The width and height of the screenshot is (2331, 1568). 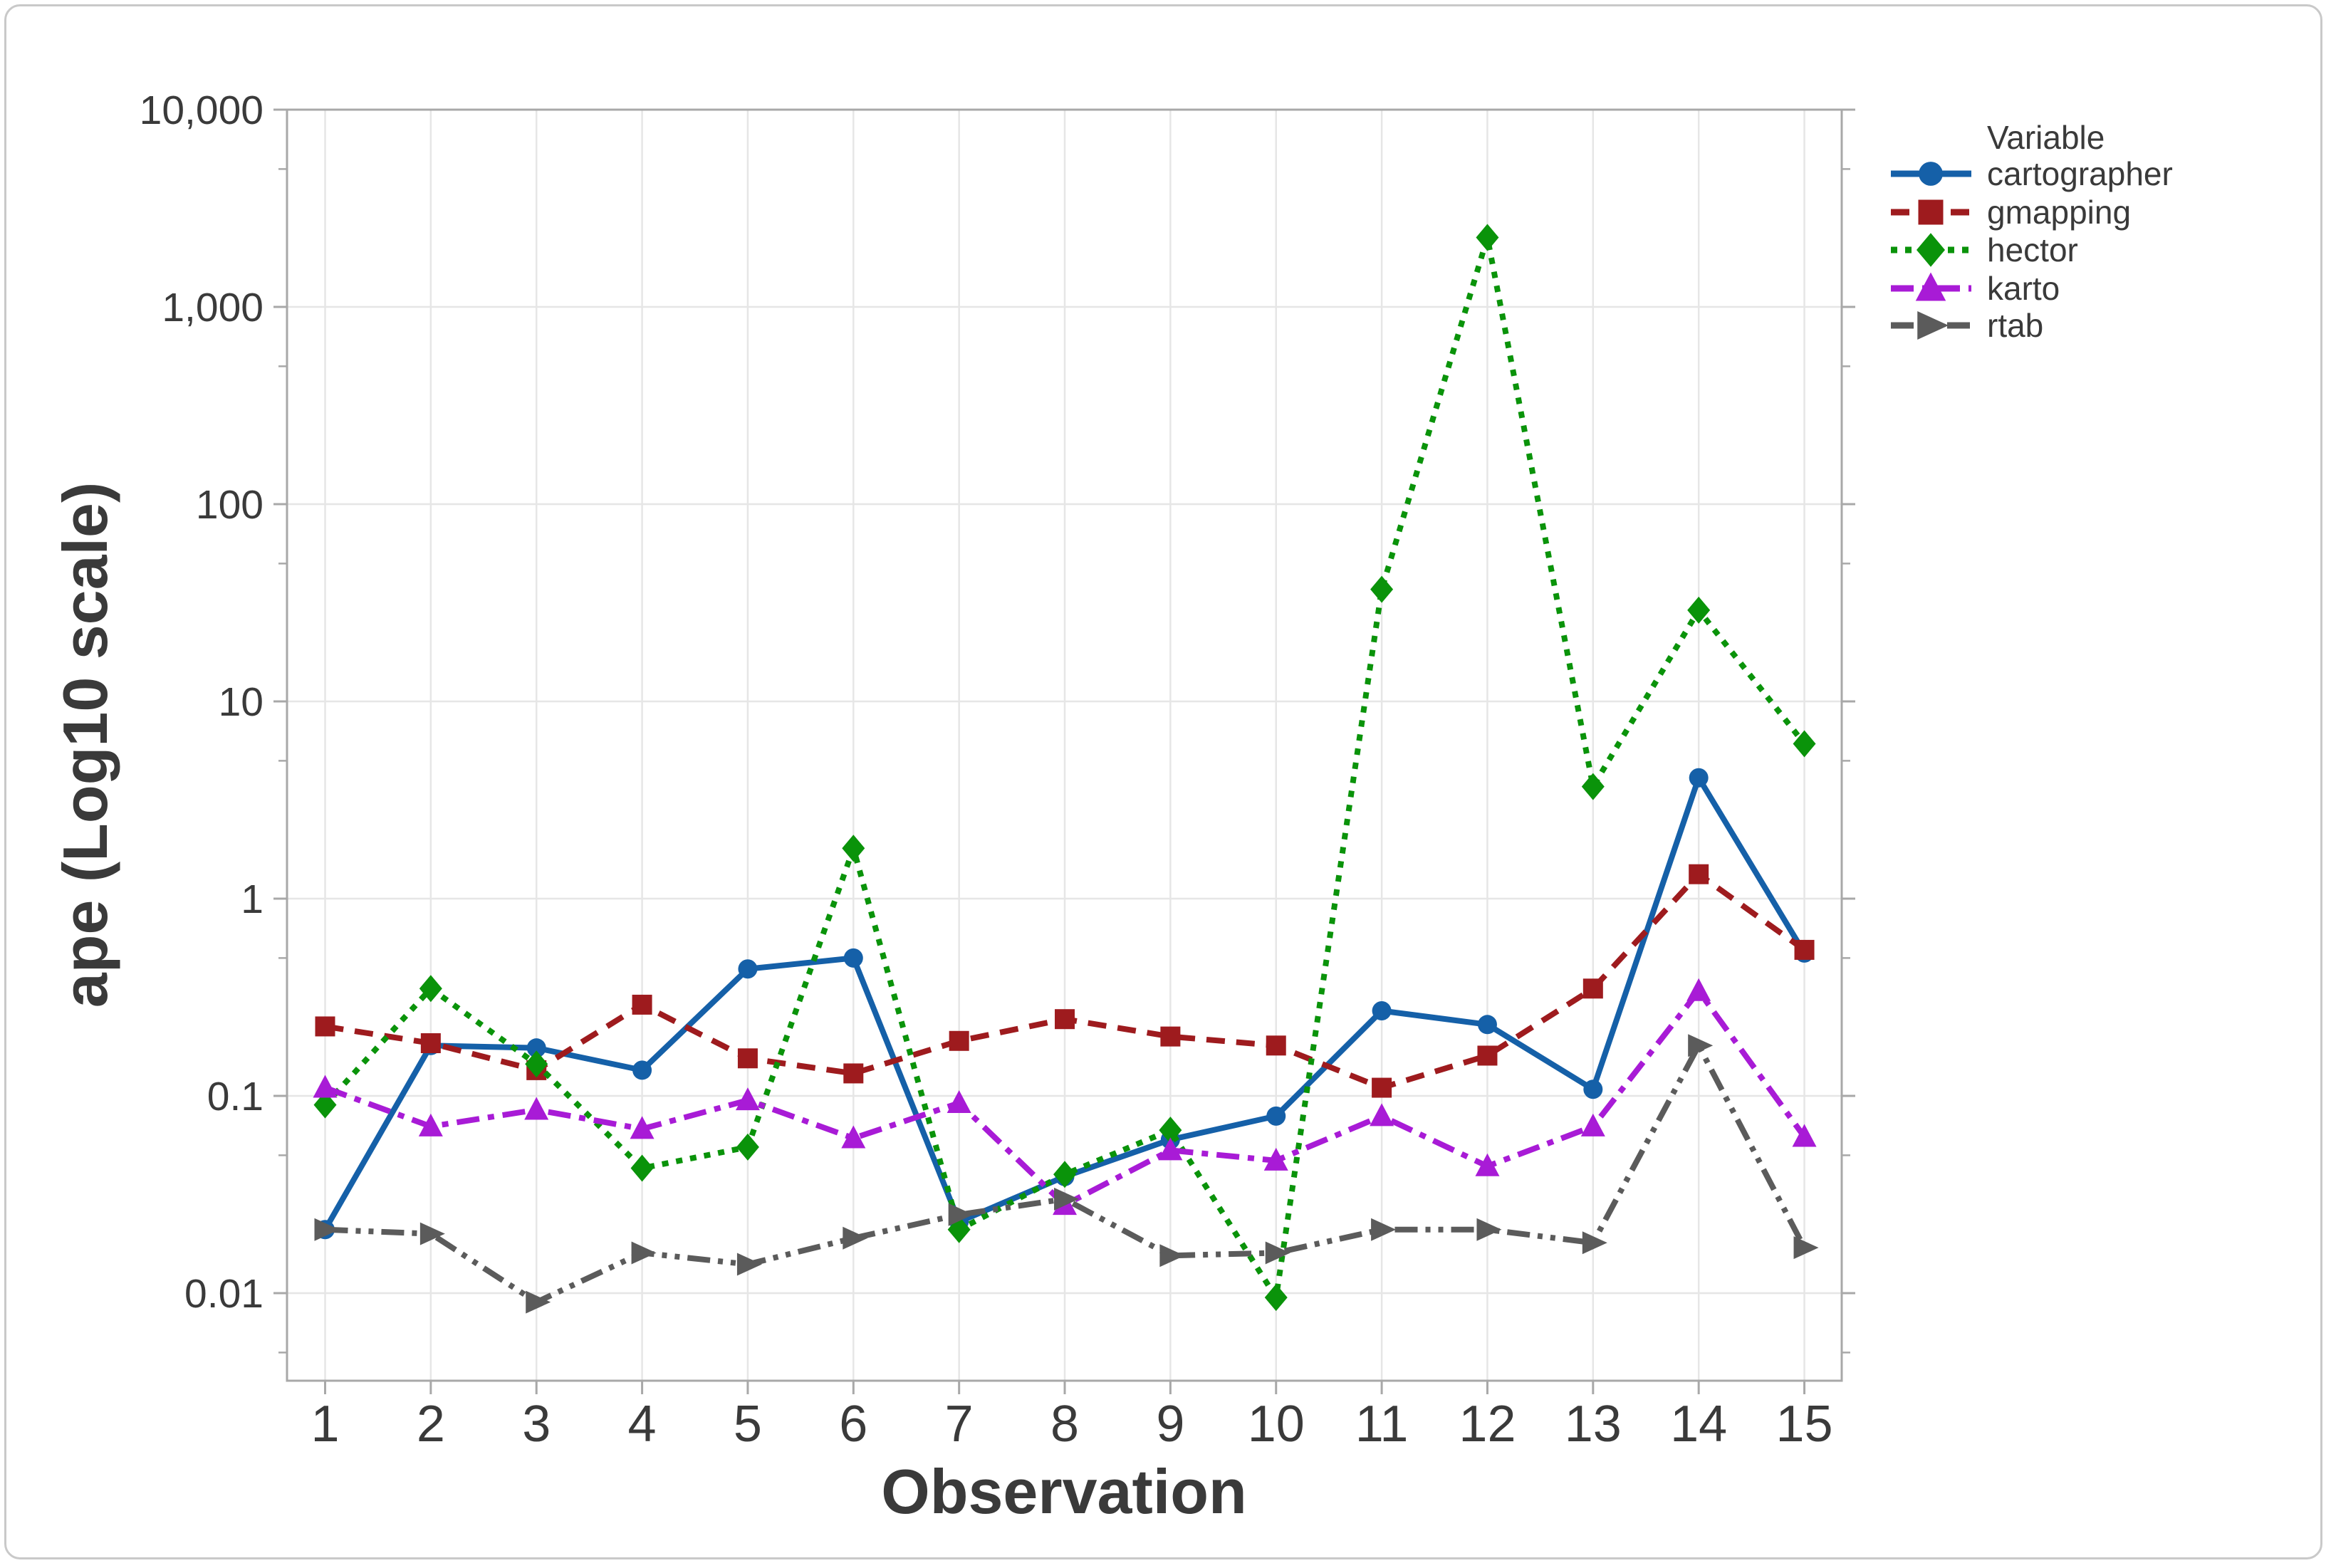 I want to click on x-tick-label: 11, so click(x=1382, y=1424).